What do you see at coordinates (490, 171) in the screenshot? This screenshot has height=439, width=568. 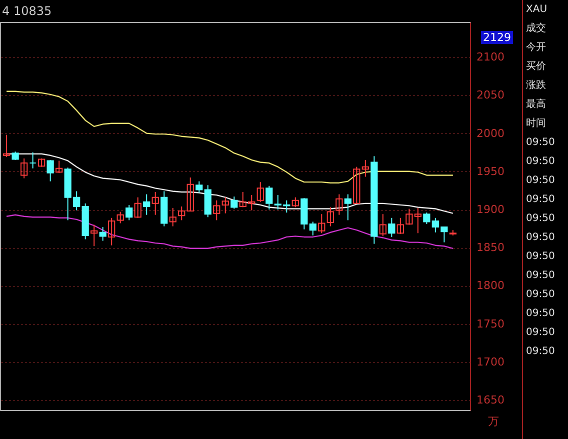 I see `y-tick-label: 1950` at bounding box center [490, 171].